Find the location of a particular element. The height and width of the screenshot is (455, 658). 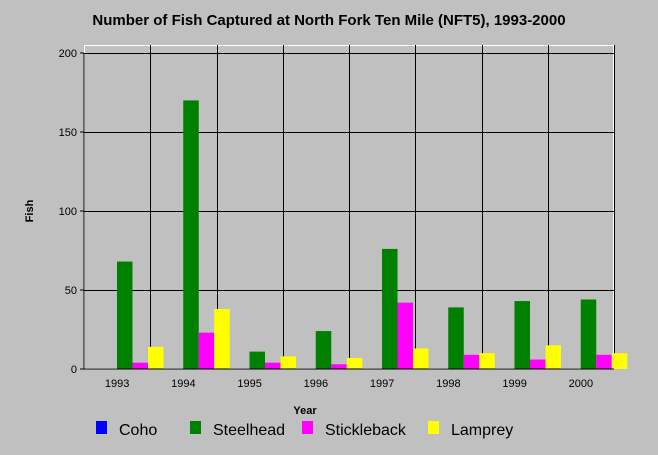

bar-stickleback-1995 is located at coordinates (273, 365).